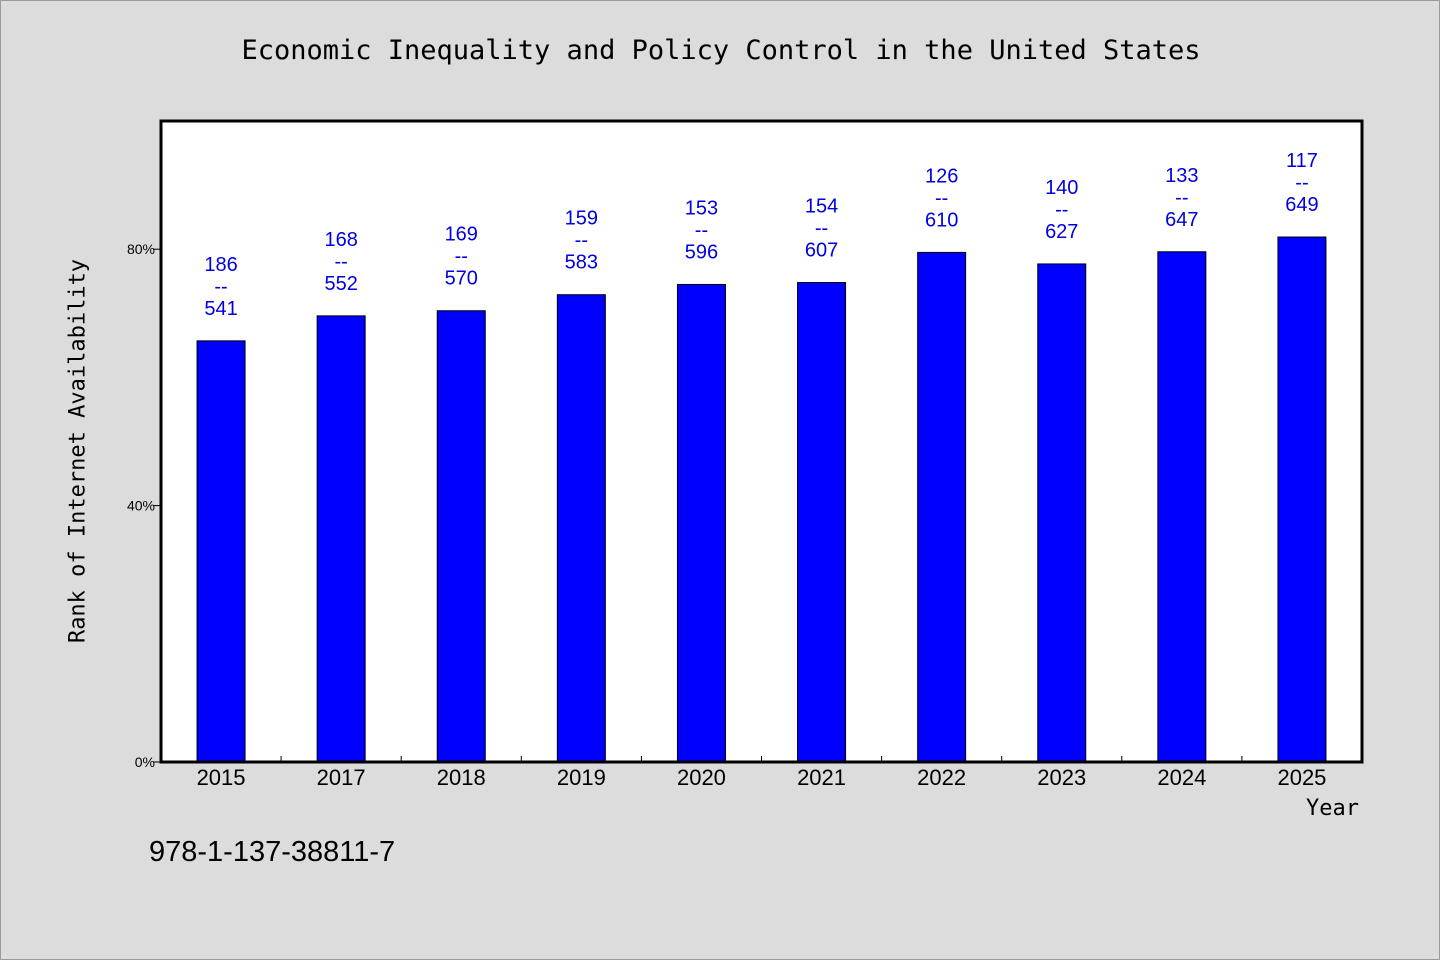  I want to click on data-label-top-2022: 126, so click(941, 176).